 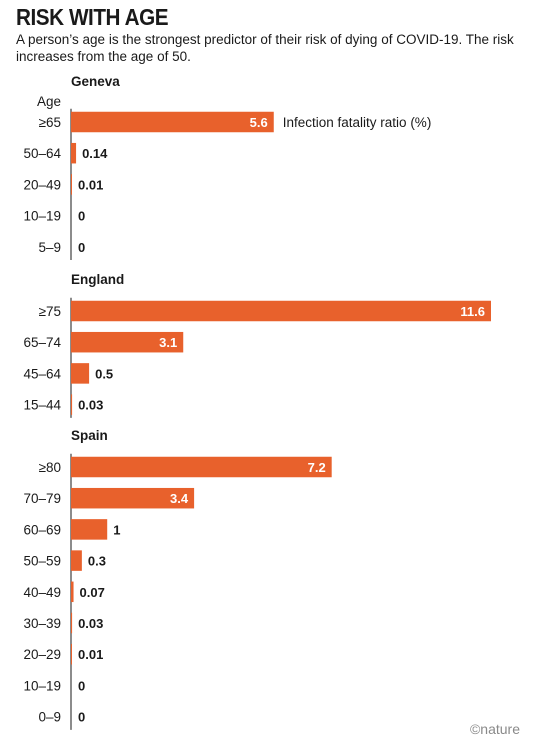 I want to click on category-label: 70–79, so click(x=42, y=498).